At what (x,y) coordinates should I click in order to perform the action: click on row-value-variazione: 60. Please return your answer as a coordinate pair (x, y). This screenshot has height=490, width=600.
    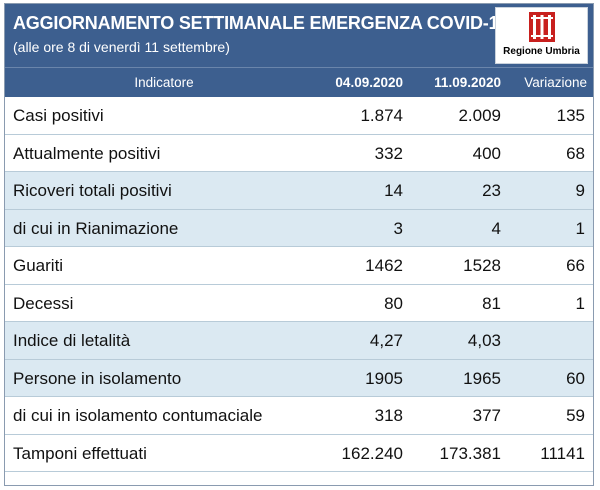
    Looking at the image, I should click on (575, 378).